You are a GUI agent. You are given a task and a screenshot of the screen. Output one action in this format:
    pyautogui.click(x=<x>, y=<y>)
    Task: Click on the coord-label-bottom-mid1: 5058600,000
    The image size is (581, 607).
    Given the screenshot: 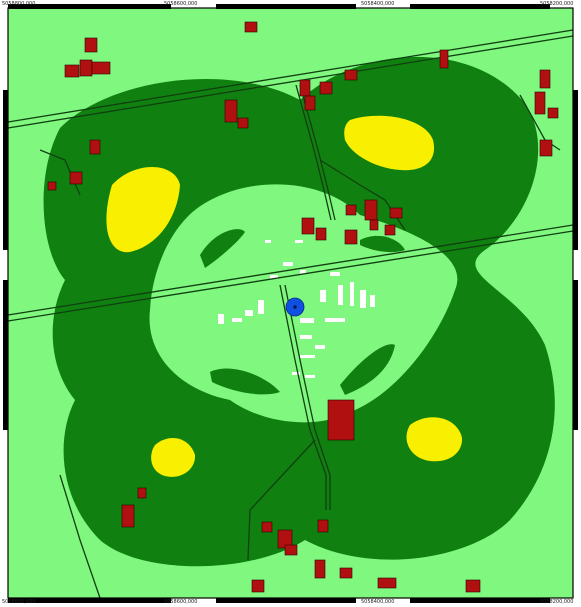 What is the action you would take?
    pyautogui.click(x=181, y=602)
    